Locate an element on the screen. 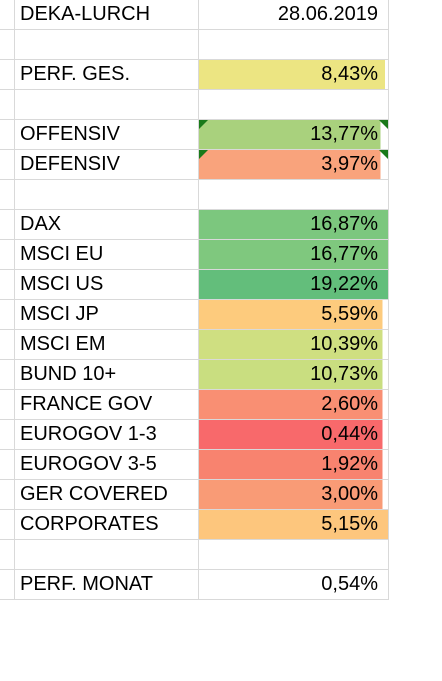 The width and height of the screenshot is (442, 681). sheet-row: EUROGOV 1-3 0,44% is located at coordinates (221, 435).